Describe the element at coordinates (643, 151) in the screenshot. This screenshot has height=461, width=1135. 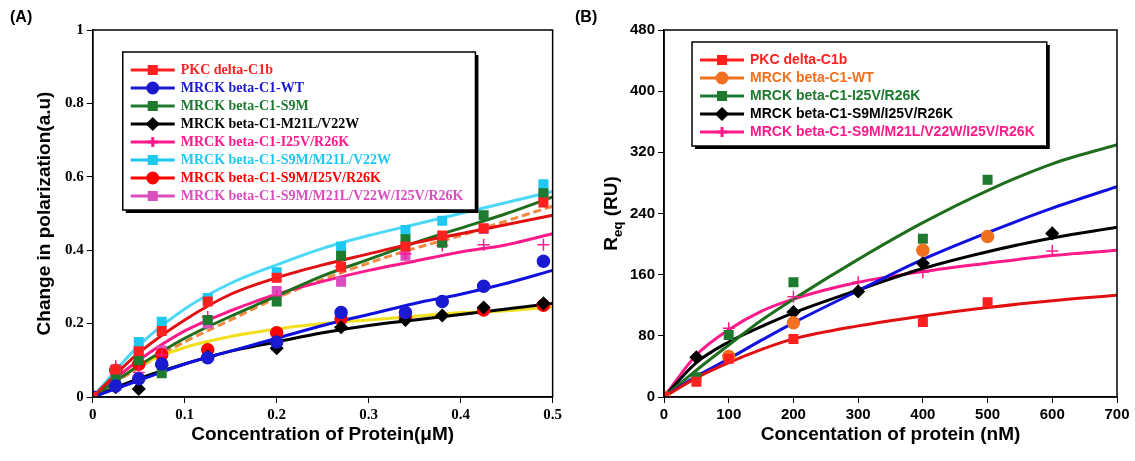
I see `y-tick-label: 320` at that location.